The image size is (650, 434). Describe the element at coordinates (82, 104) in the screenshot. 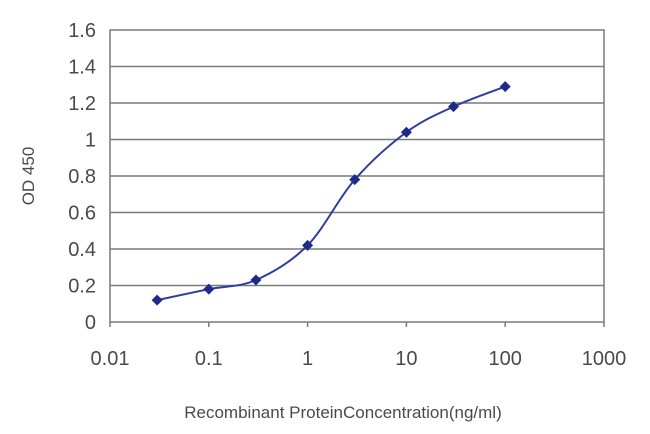

I see `y-tick-label: 1.2` at that location.